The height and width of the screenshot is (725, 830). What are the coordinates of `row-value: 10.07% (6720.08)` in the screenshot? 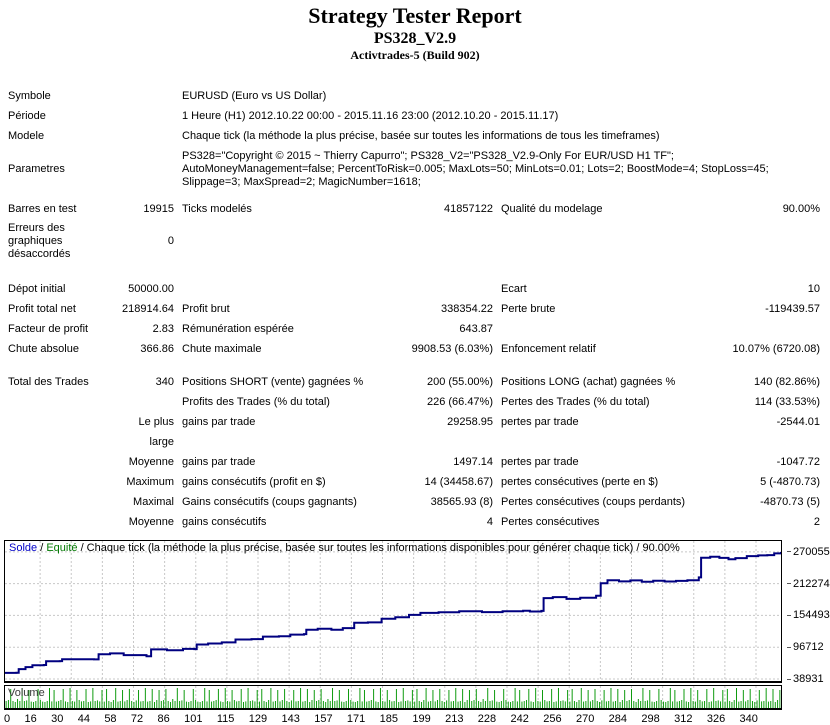 It's located at (776, 349).